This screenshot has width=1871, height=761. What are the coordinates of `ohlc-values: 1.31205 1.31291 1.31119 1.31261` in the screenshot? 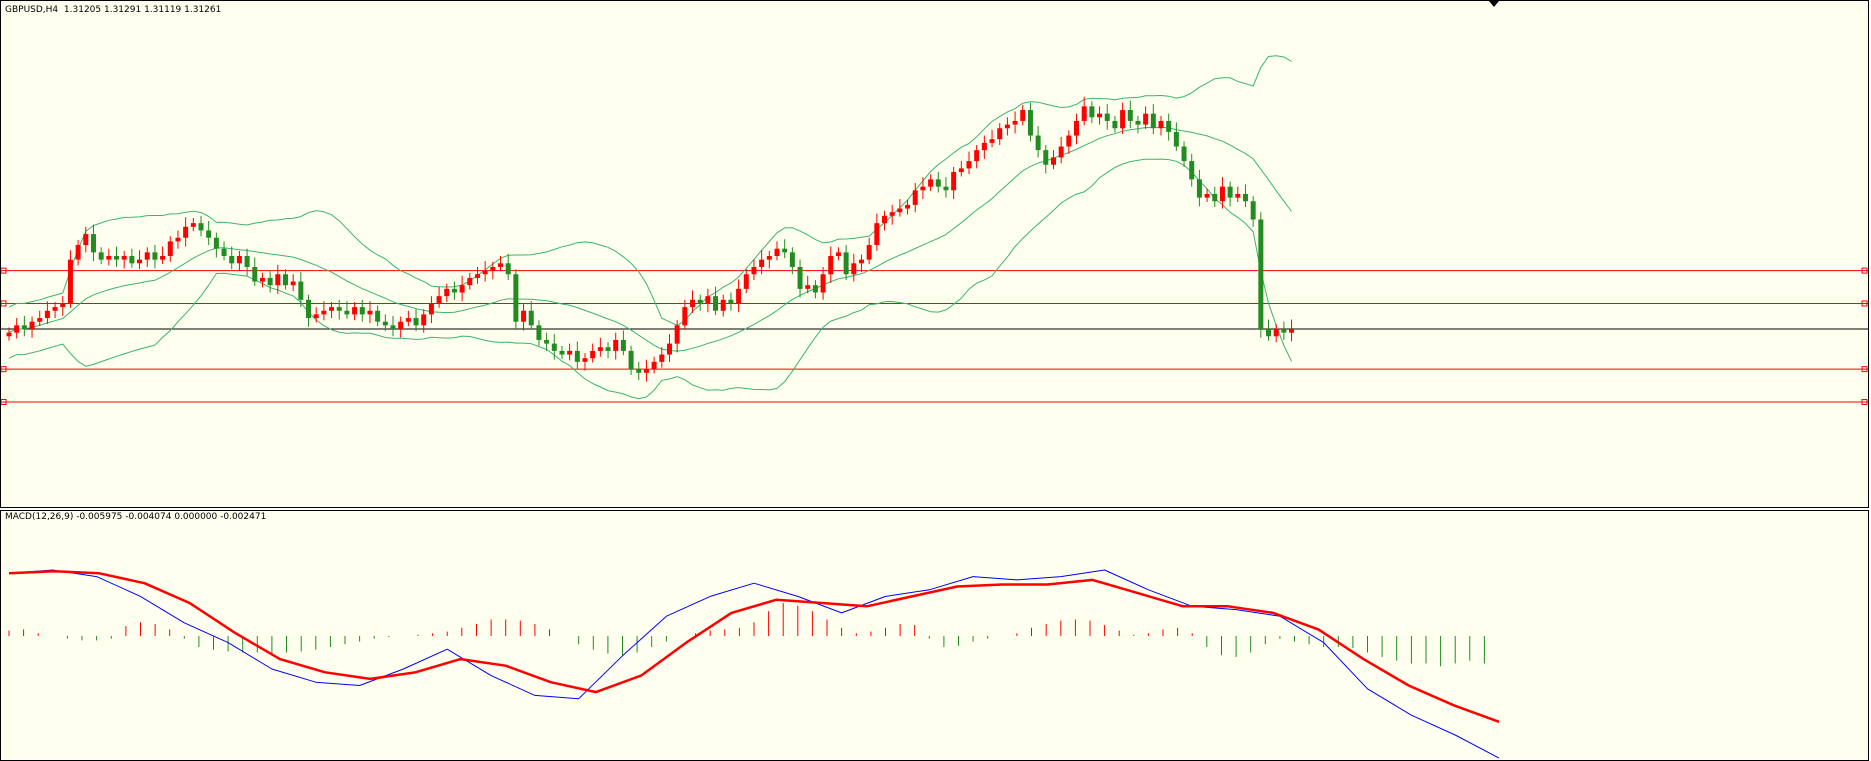 It's located at (142, 10).